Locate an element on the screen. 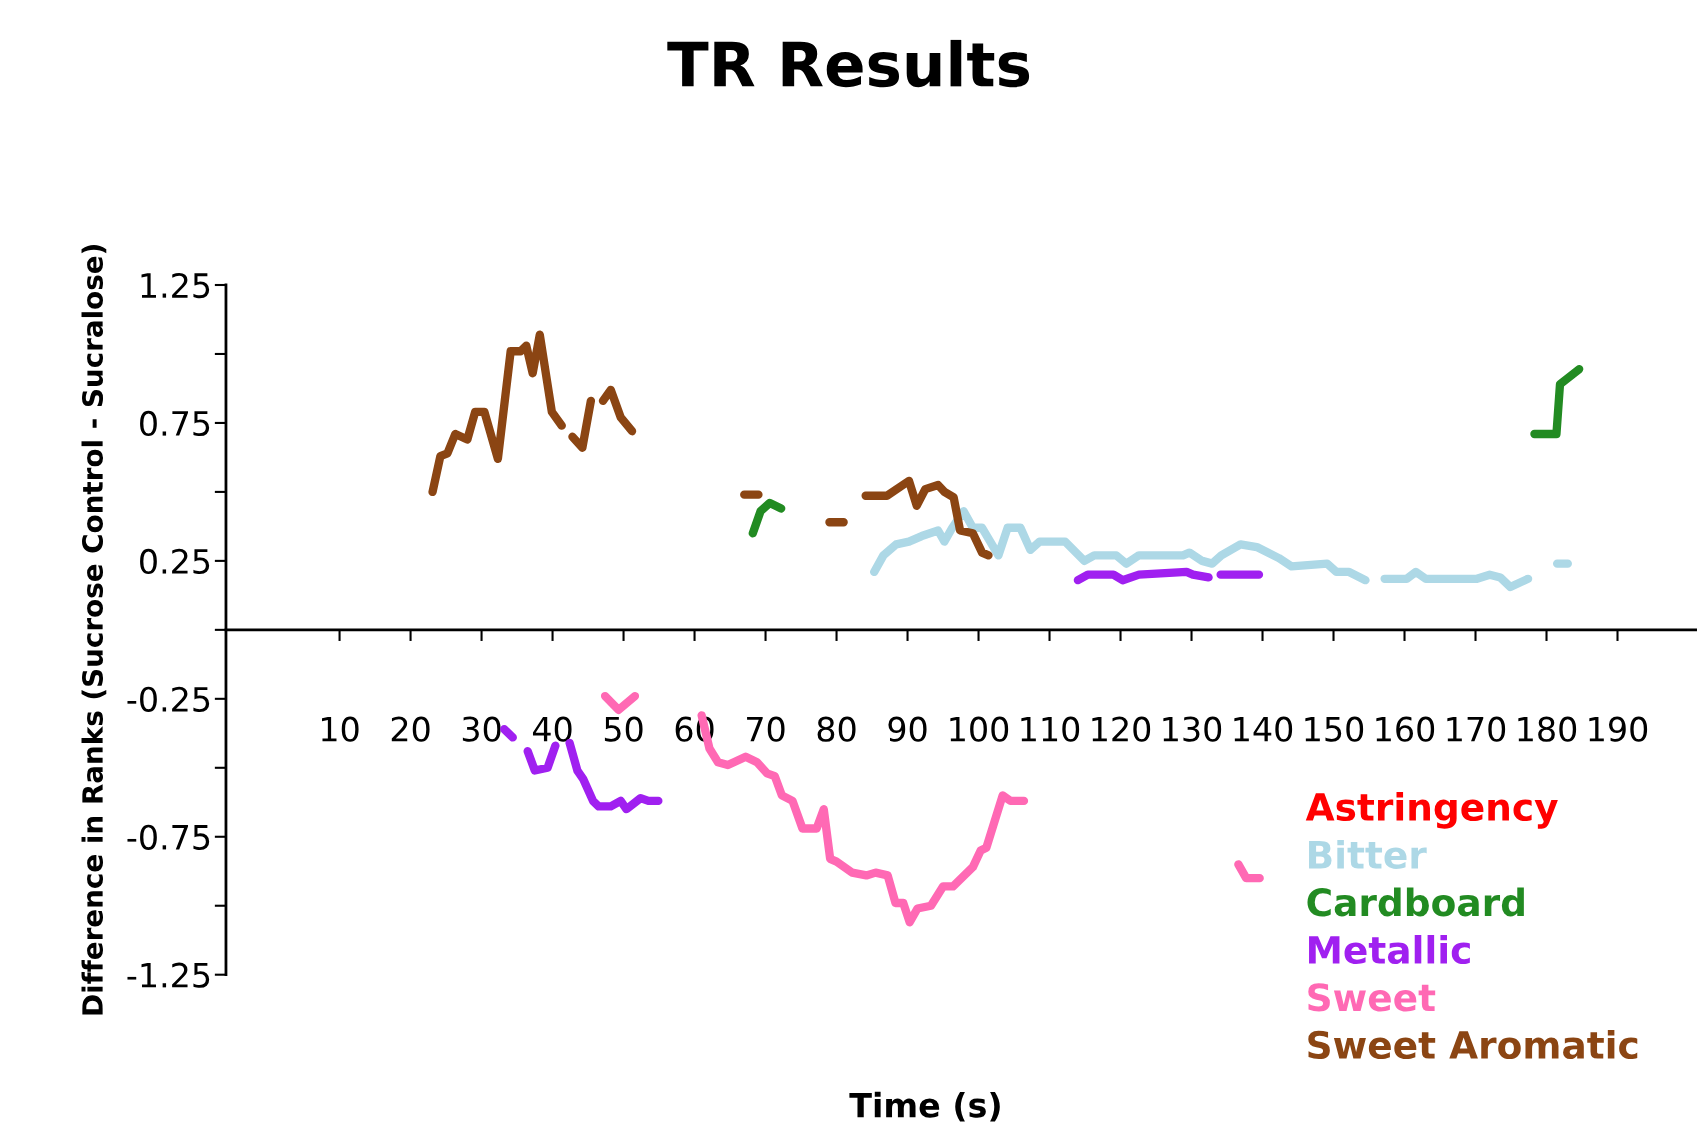 The width and height of the screenshot is (1699, 1140). text: Cardboard is located at coordinates (1415, 902).